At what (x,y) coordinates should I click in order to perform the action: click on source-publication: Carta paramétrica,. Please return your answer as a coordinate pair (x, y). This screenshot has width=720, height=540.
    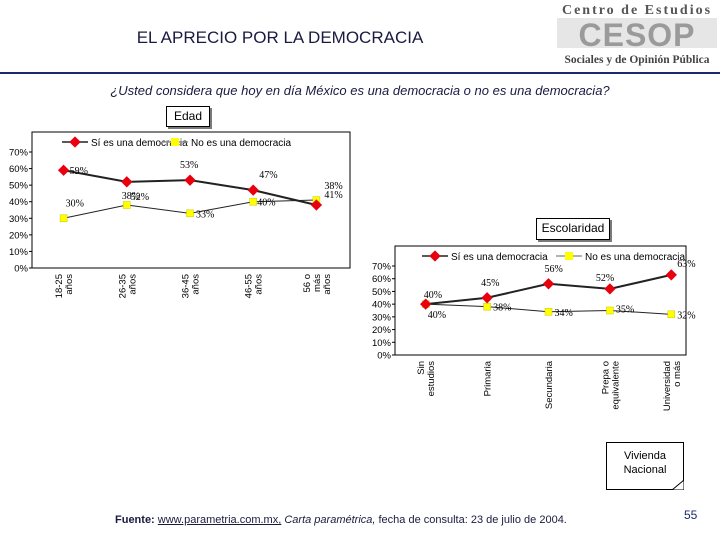
    Looking at the image, I should click on (330, 520).